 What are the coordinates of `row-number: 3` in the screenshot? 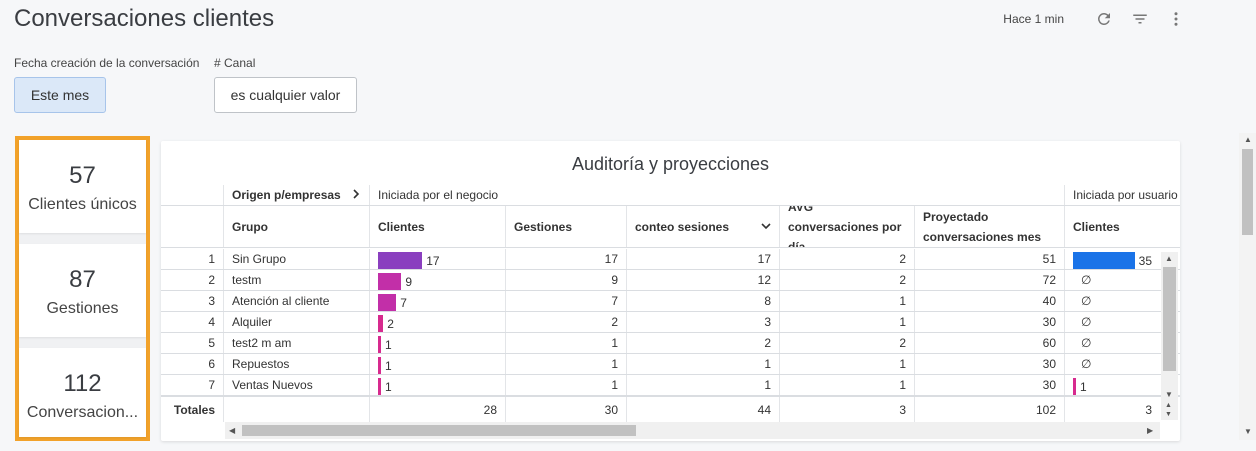 It's located at (192, 301).